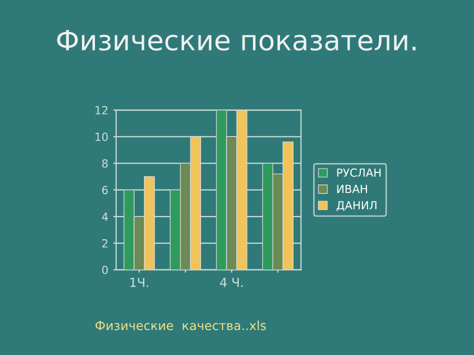  What do you see at coordinates (181, 325) in the screenshot?
I see `text: Физические качества..xls` at bounding box center [181, 325].